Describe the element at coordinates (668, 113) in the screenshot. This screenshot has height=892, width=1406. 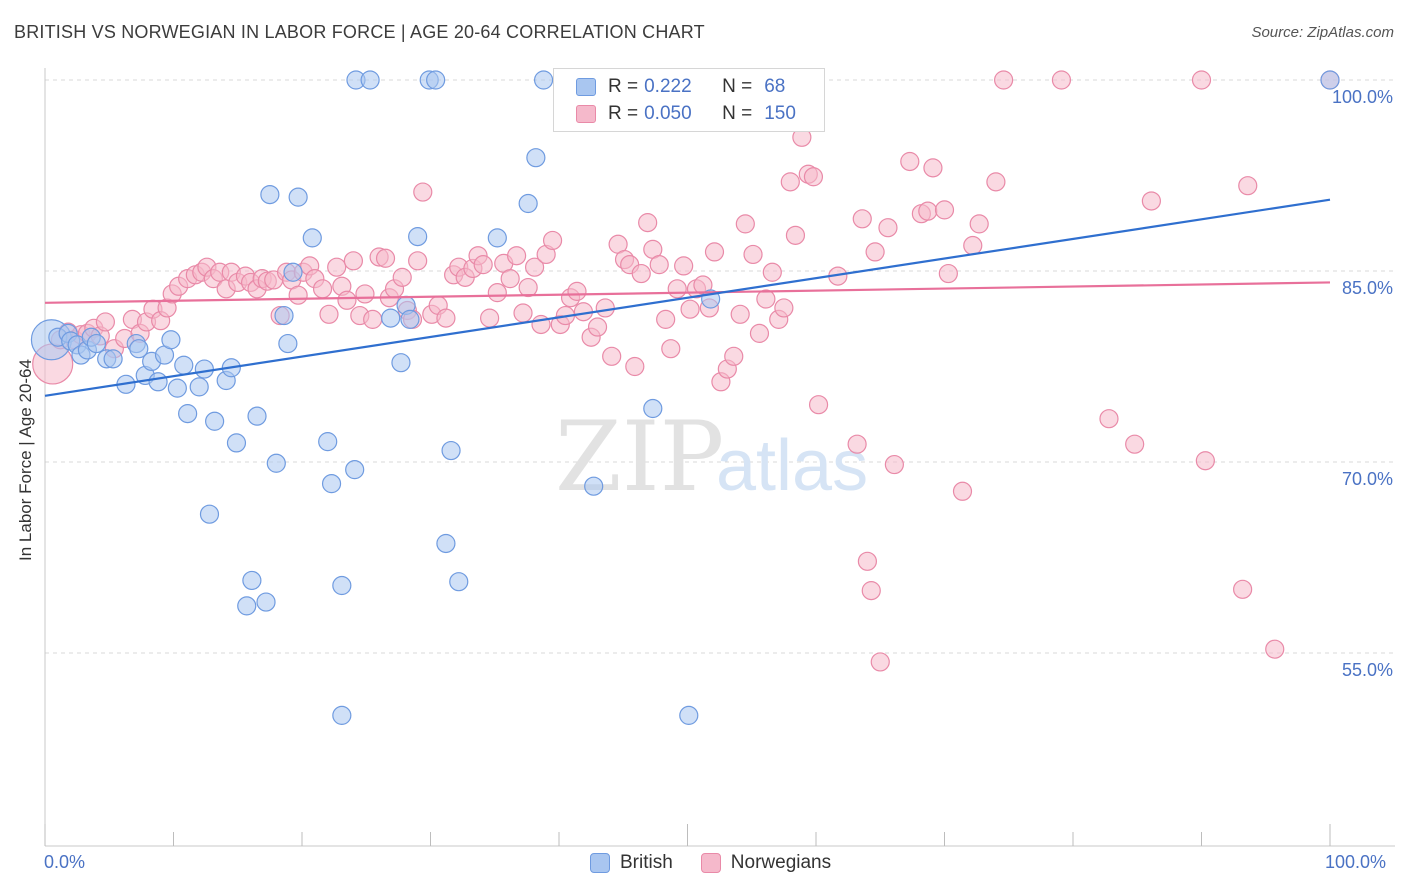
I see `r-value-norwegians: 0.050` at that location.